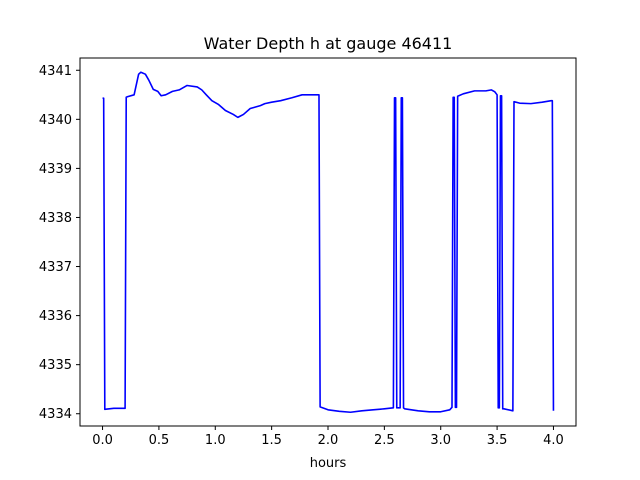  Describe the element at coordinates (59, 243) in the screenshot. I see `y-axis: 4334 4335 4336 4337 4338 4339 4340 4341` at that location.